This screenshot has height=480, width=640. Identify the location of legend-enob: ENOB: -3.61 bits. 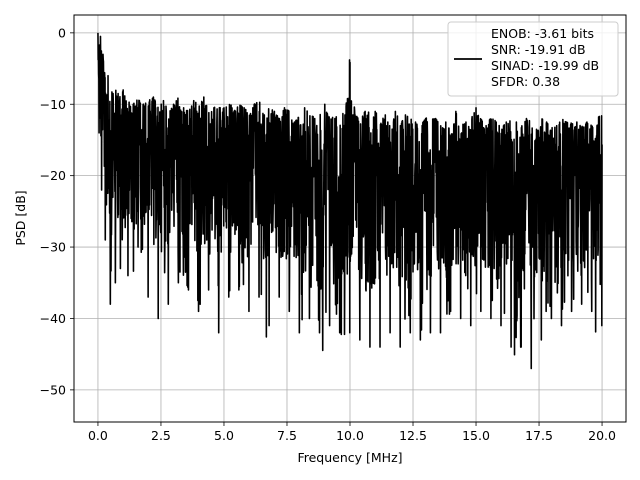
(542, 33).